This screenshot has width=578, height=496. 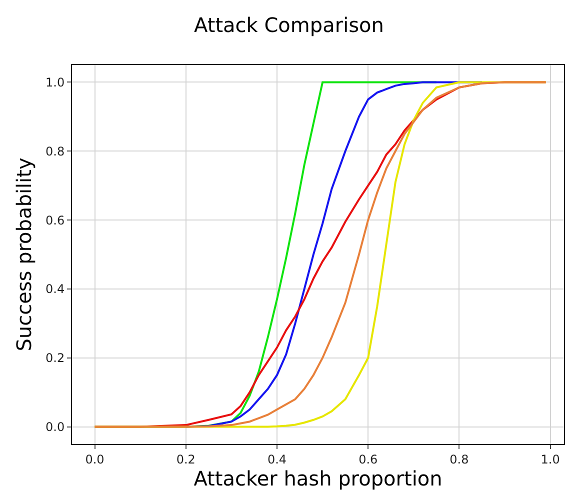 I want to click on y-tick-label: 0.0, so click(x=55, y=427).